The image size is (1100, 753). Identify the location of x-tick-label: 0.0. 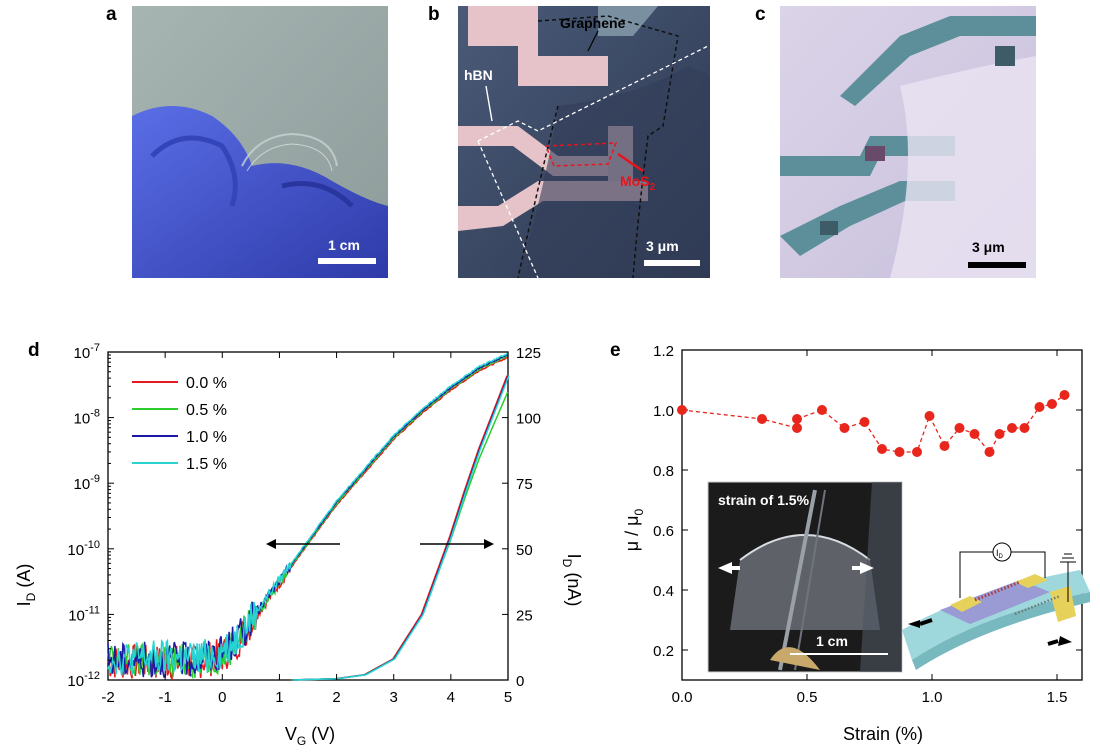
(682, 697).